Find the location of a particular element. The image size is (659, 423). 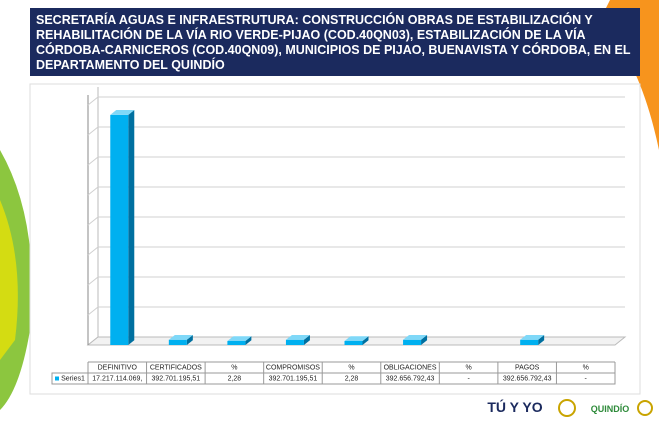

title-box is located at coordinates (335, 42).